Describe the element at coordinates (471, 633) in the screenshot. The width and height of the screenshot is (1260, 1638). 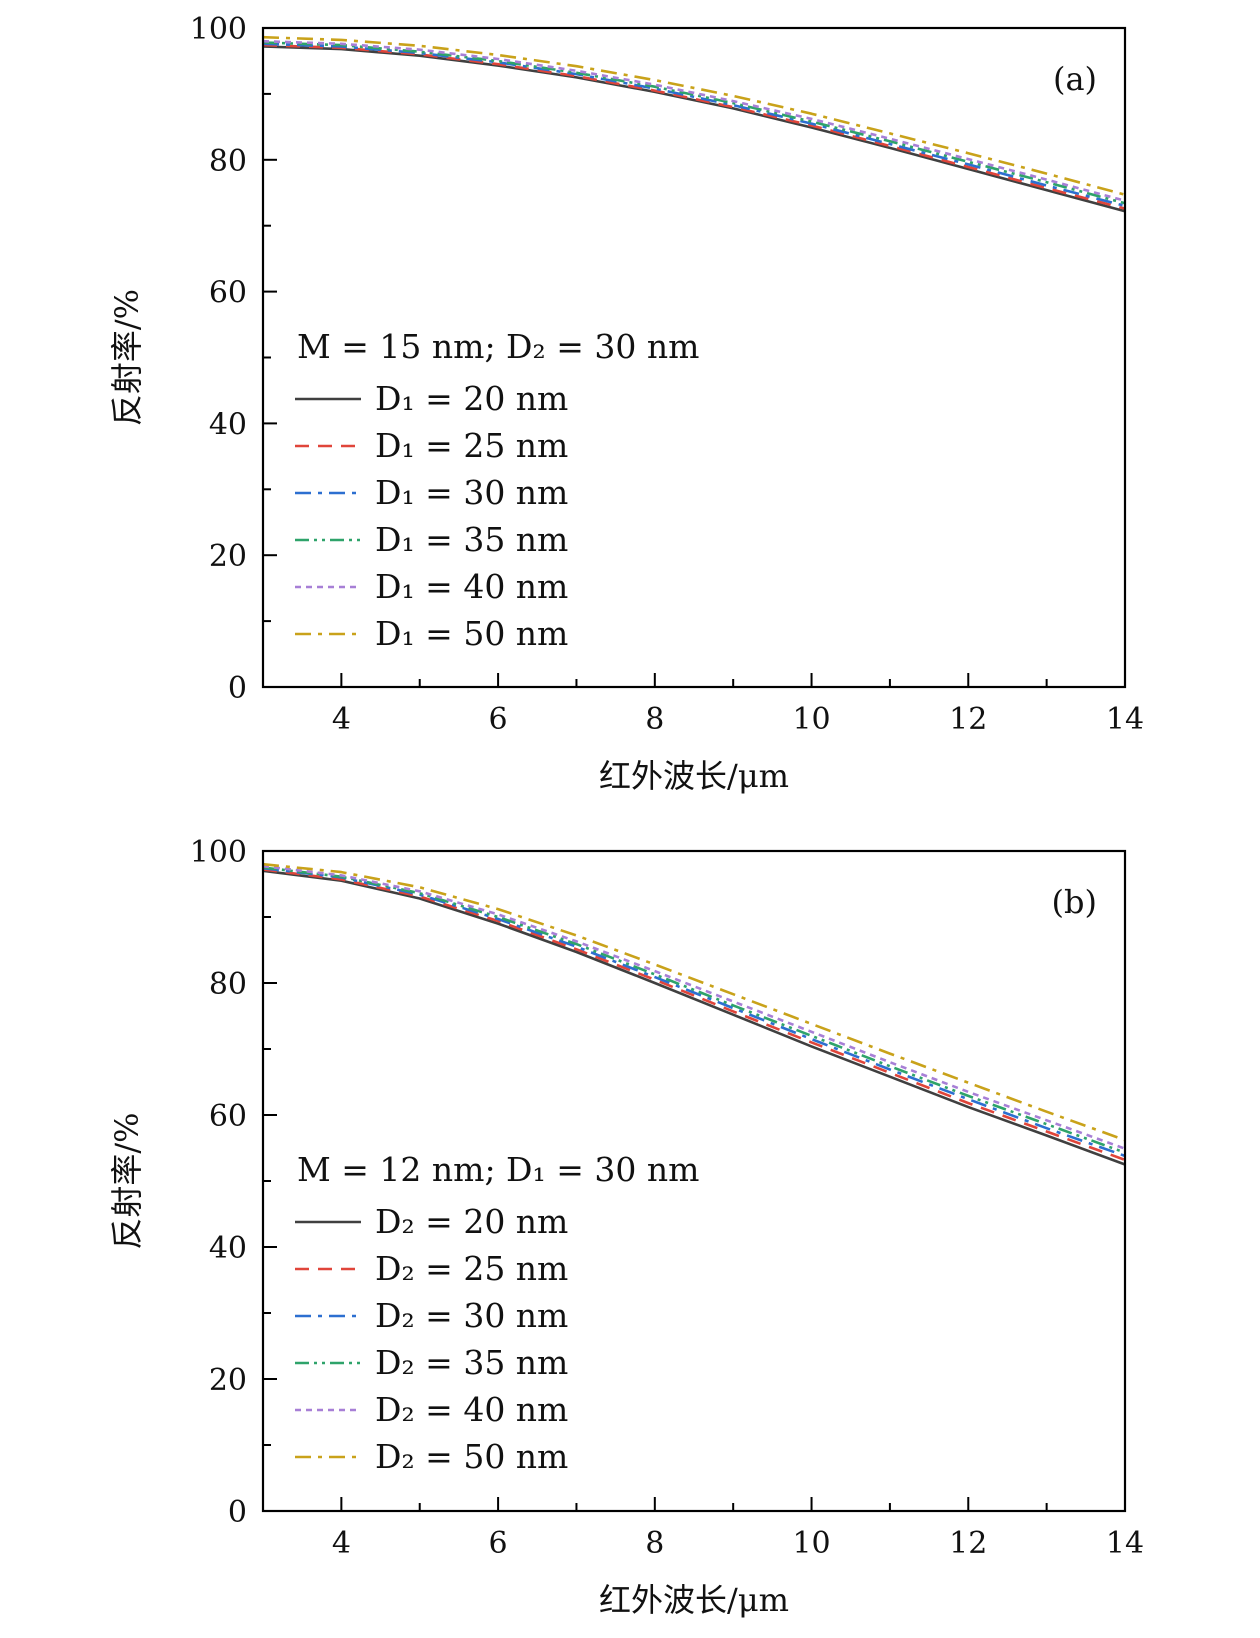
I see `legend-entry-6: D₁ = 50 nm` at that location.